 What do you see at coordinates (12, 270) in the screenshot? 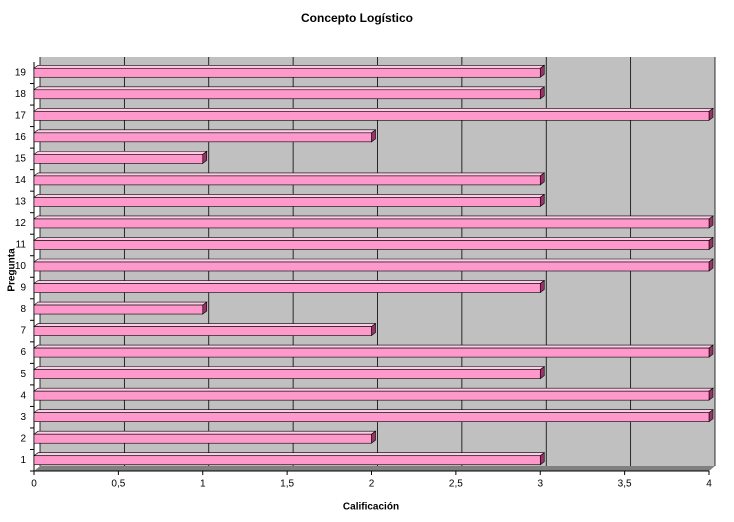
I see `y-axis-label: Pregunta` at bounding box center [12, 270].